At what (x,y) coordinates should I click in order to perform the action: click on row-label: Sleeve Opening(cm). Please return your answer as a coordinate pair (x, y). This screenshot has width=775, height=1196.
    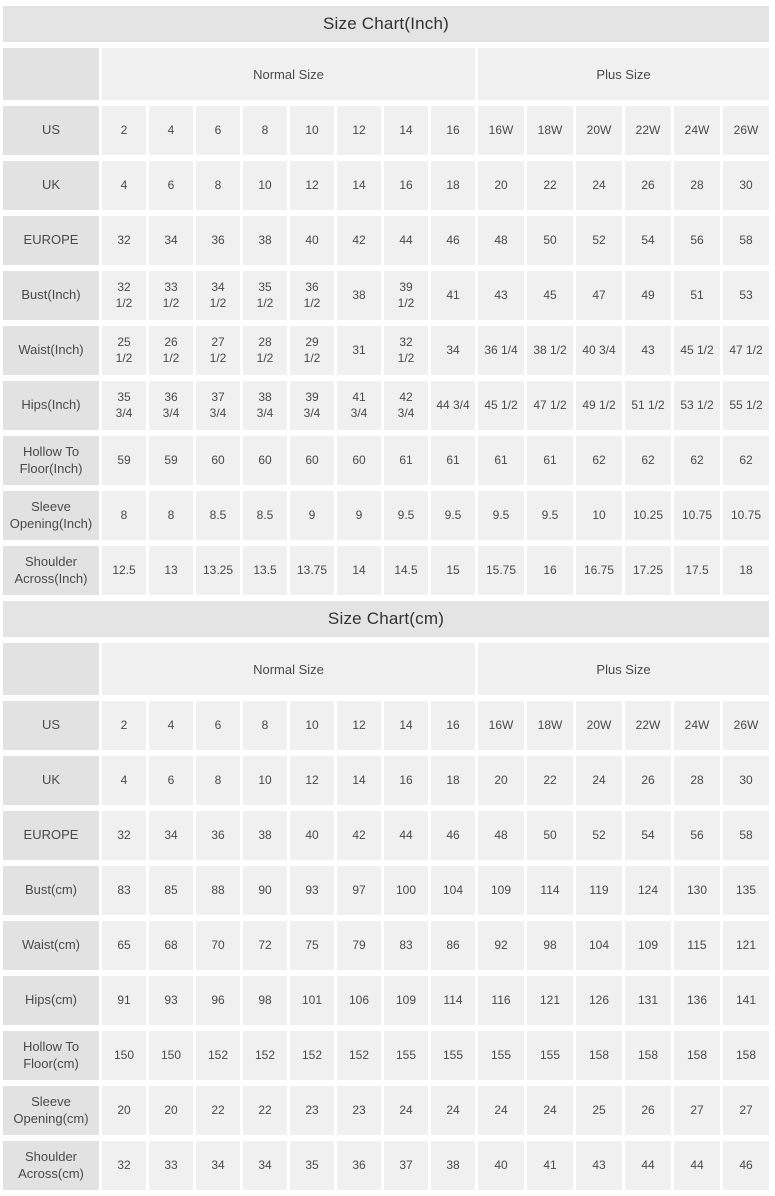
    Looking at the image, I should click on (51, 1110).